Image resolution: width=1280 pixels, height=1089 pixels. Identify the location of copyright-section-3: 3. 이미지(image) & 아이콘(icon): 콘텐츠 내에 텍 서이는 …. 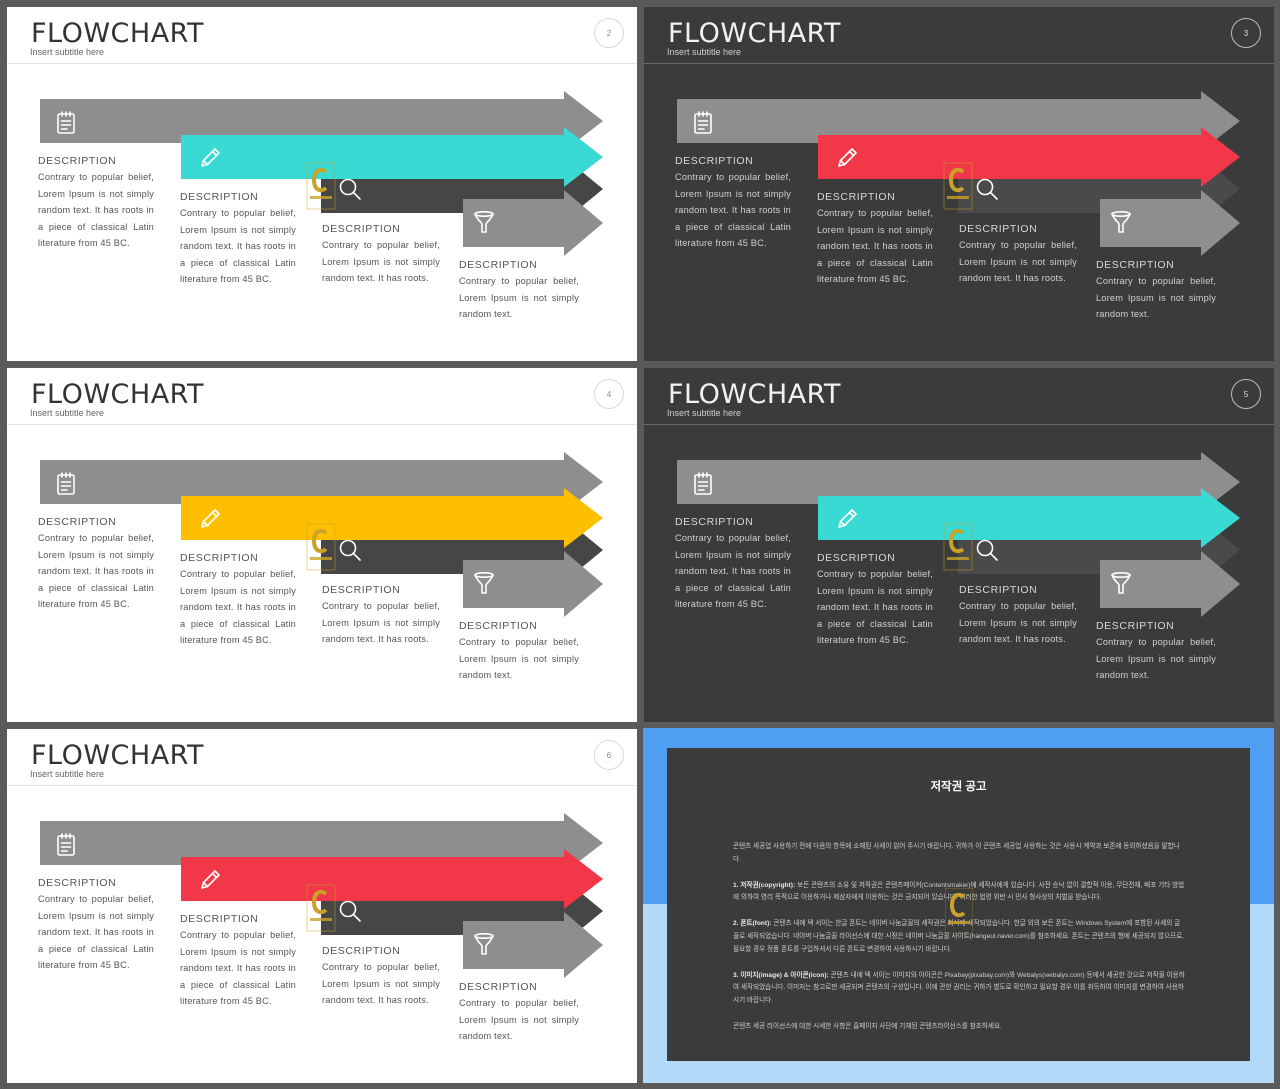
(959, 988).